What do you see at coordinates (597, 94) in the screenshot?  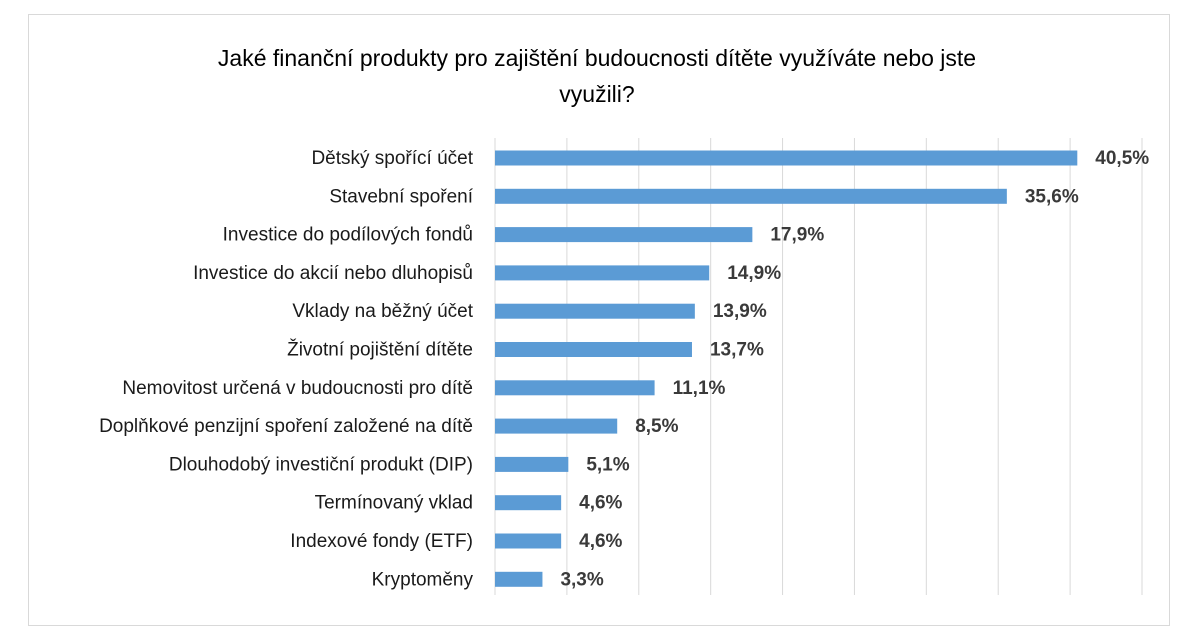 I see `chart-title-line-2: využili?` at bounding box center [597, 94].